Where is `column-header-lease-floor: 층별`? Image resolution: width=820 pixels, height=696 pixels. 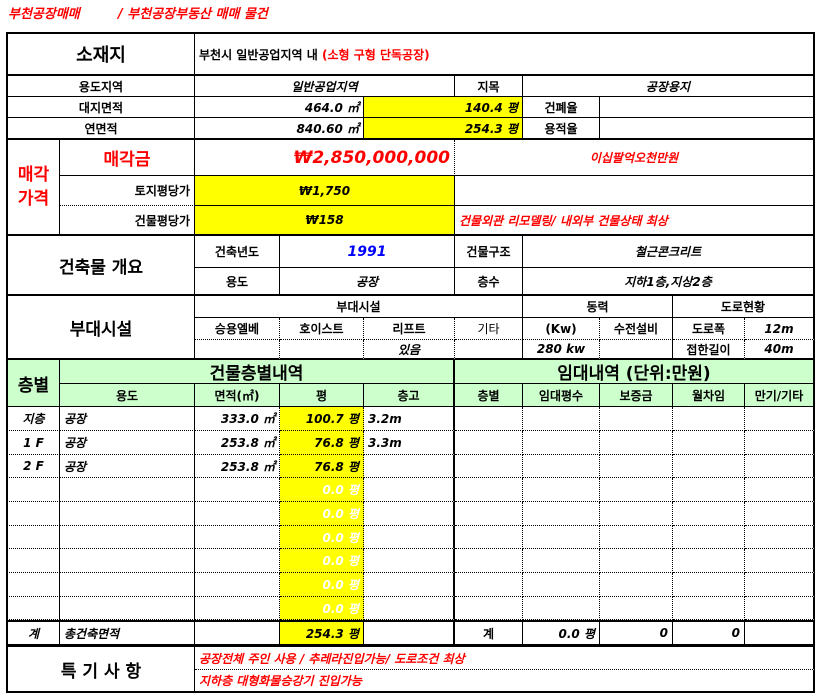 column-header-lease-floor: 층별 is located at coordinates (489, 395).